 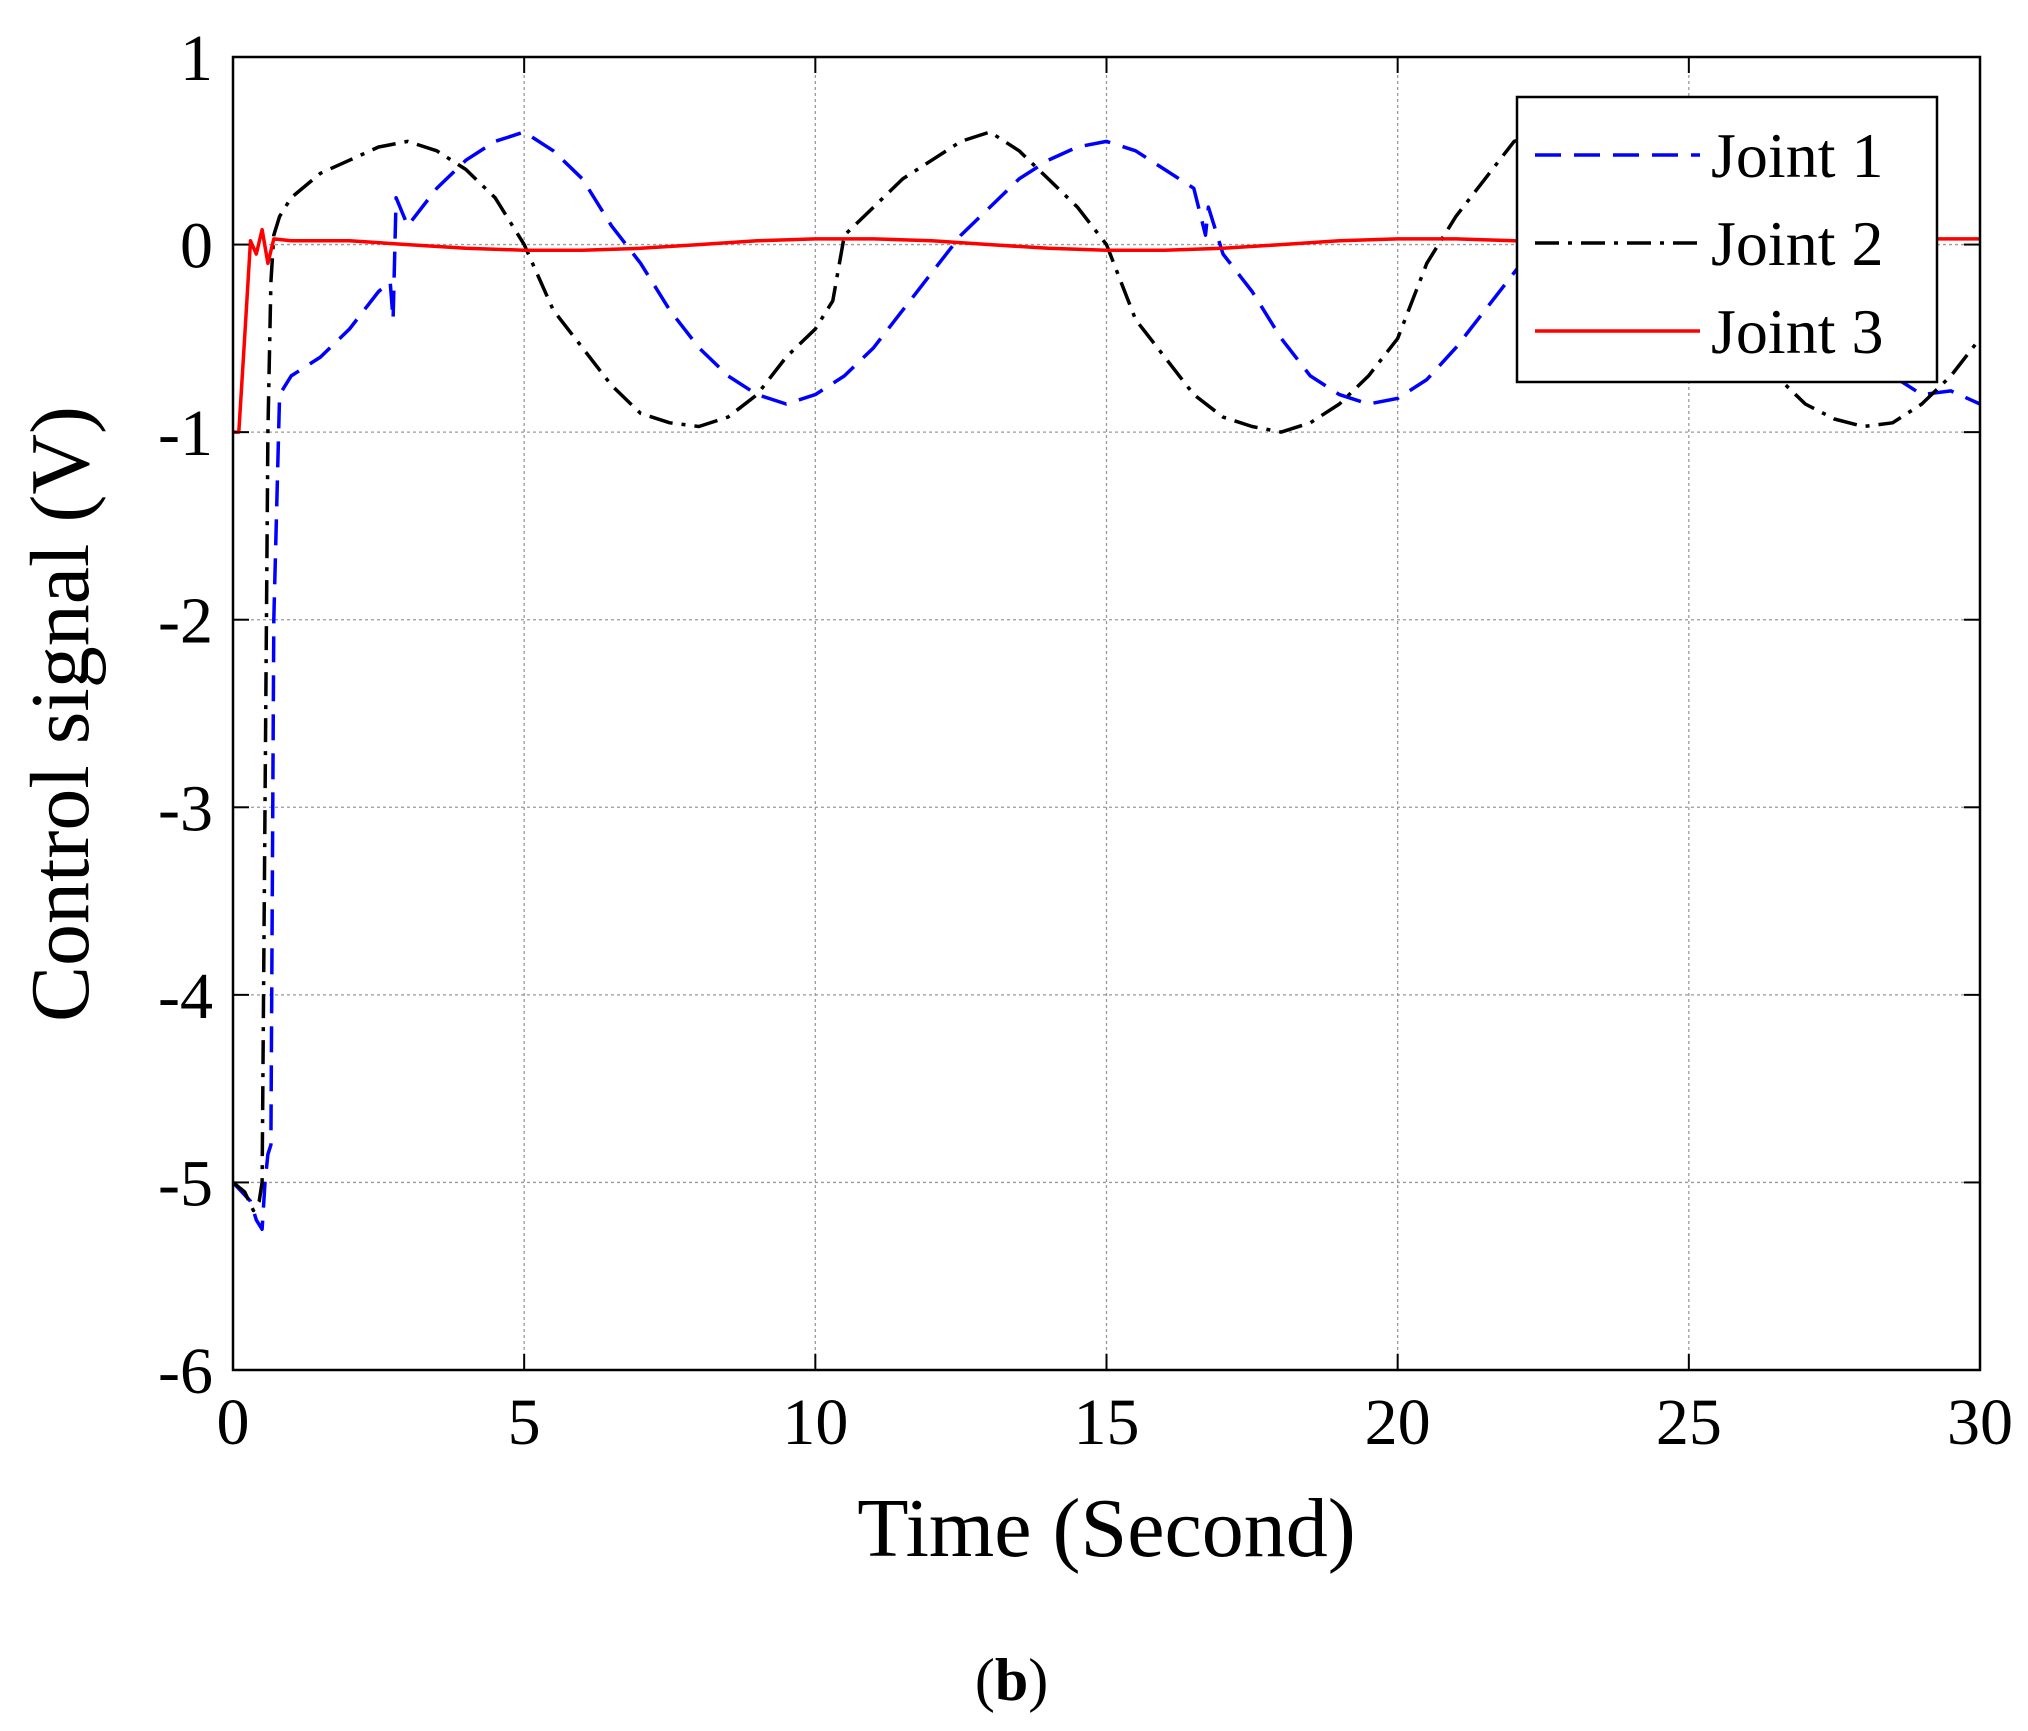 What do you see at coordinates (985, 1680) in the screenshot?
I see `panel-label-open: (` at bounding box center [985, 1680].